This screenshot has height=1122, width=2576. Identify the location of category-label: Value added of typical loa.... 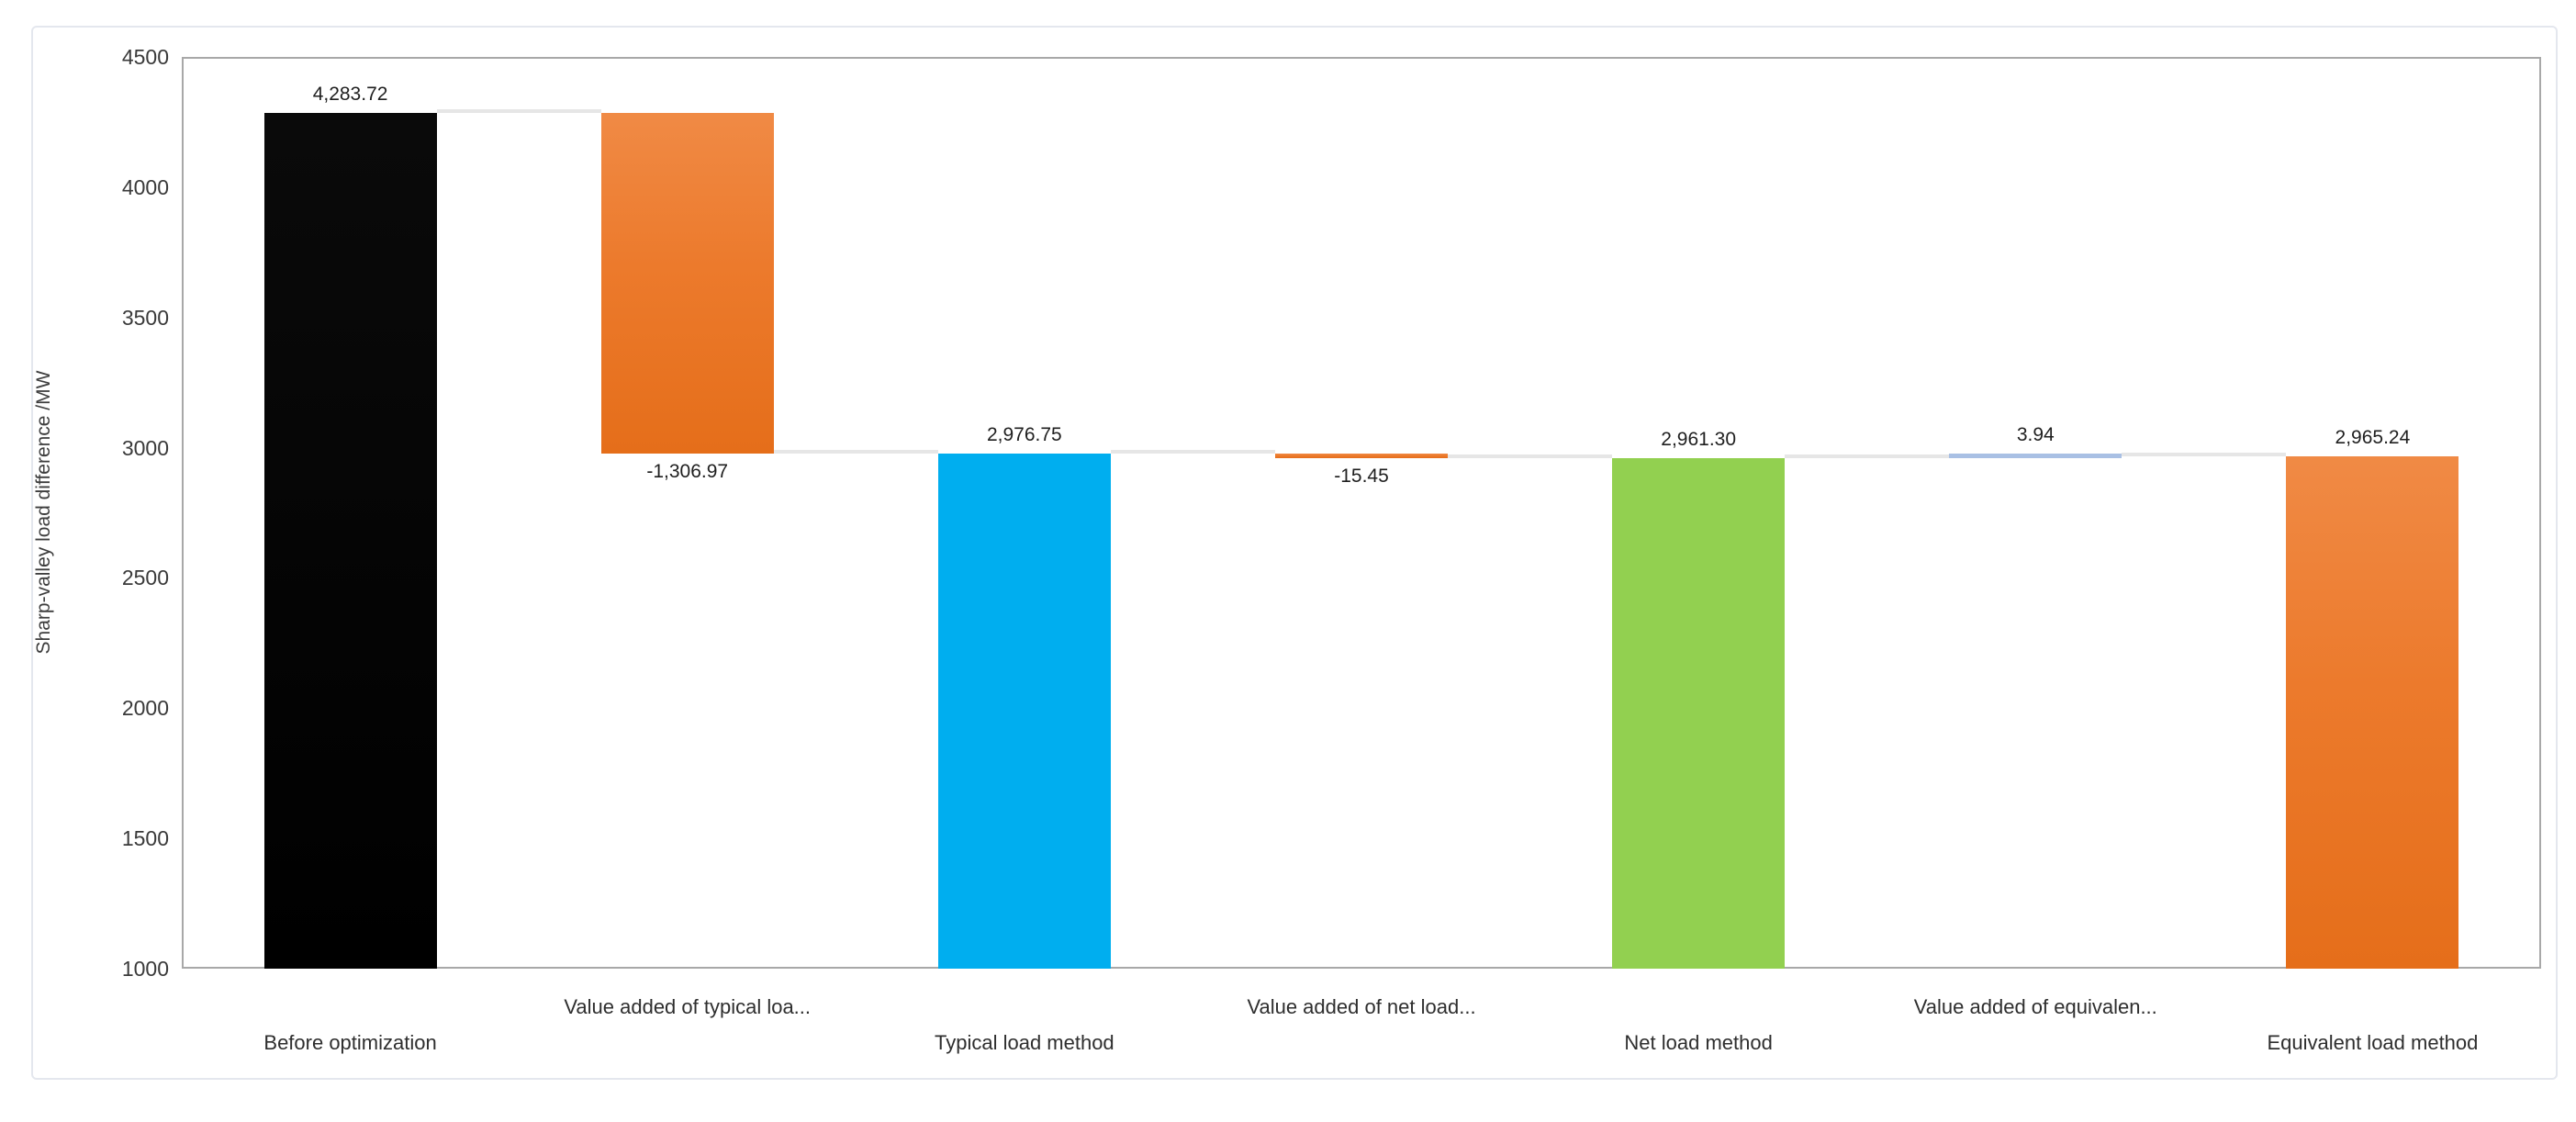
(688, 1007).